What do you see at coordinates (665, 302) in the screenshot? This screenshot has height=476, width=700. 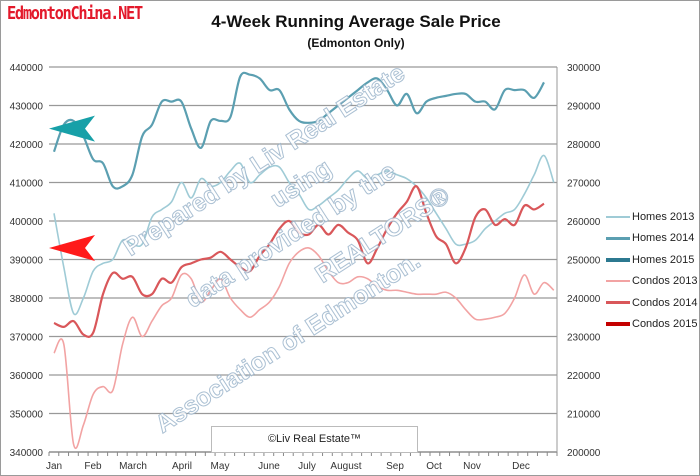 I see `legend-label: Condos 2014` at bounding box center [665, 302].